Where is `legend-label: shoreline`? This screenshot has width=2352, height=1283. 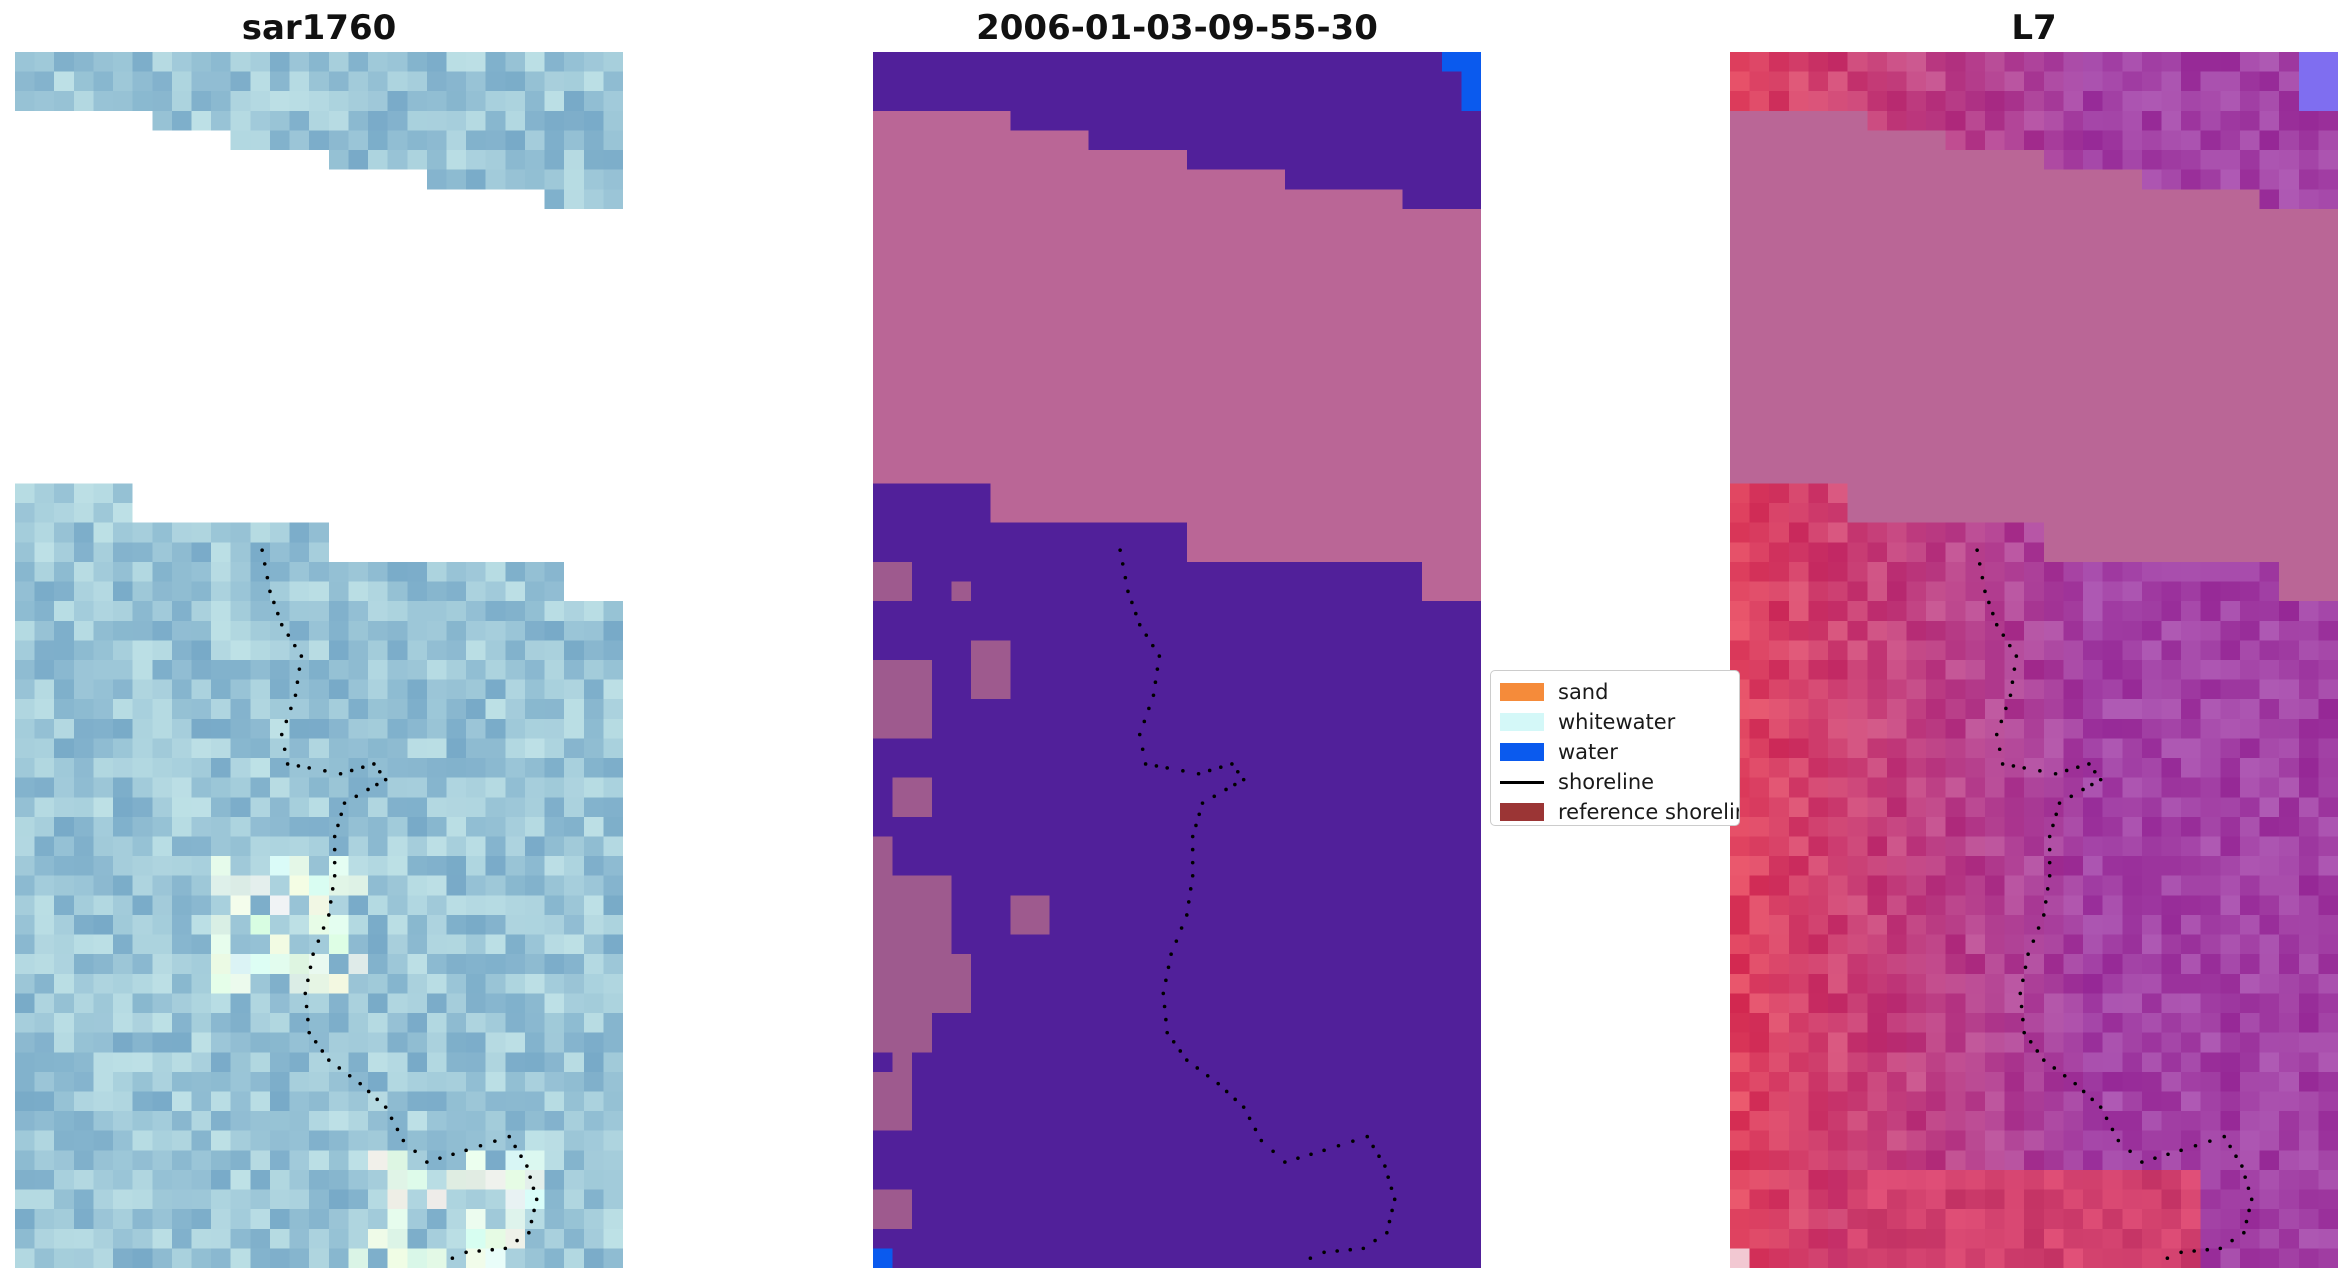 legend-label: shoreline is located at coordinates (1606, 782).